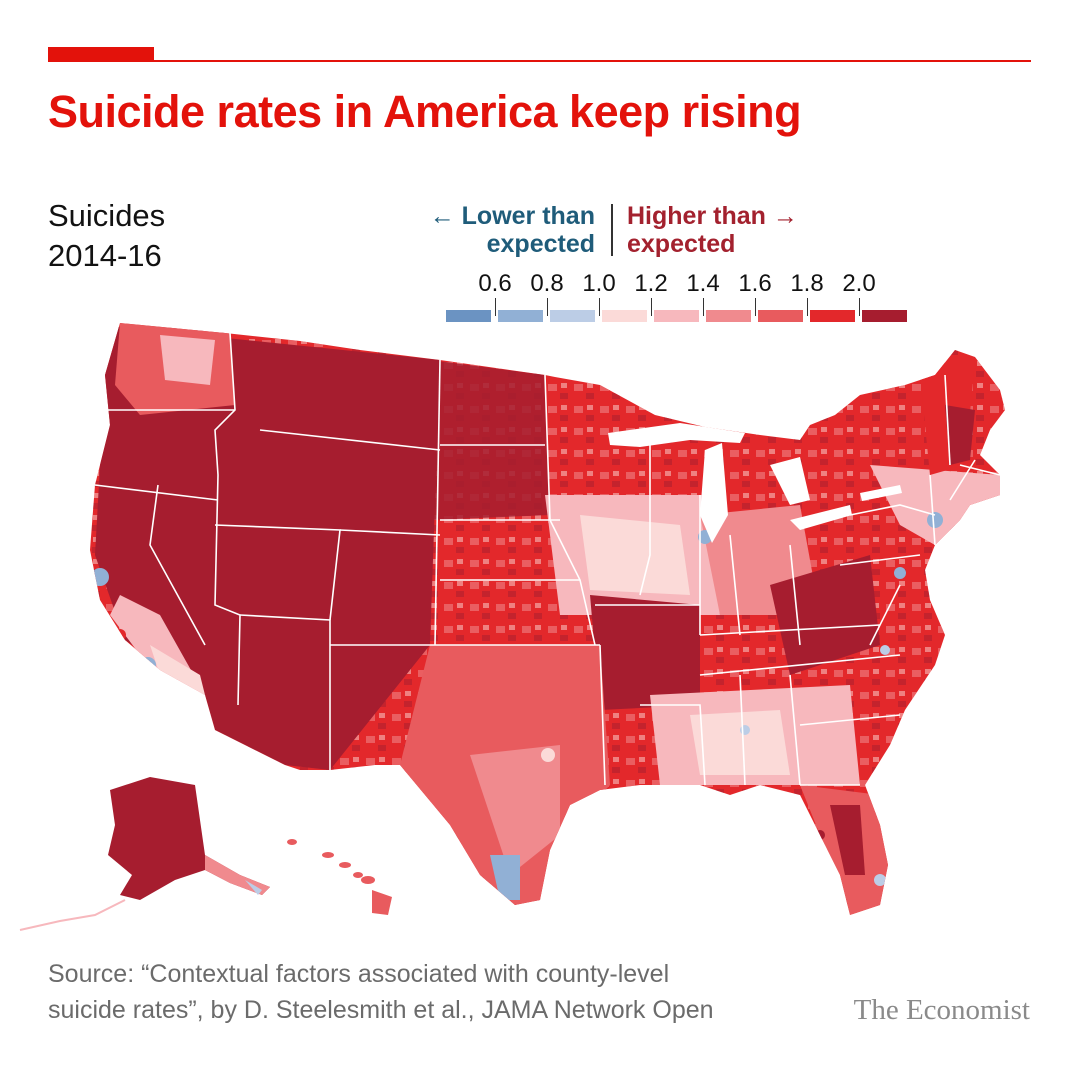 The height and width of the screenshot is (1080, 1080). I want to click on hawaii, so click(339, 877).